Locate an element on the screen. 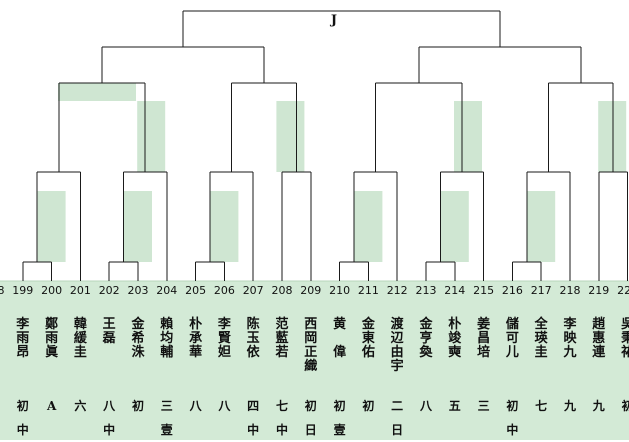 This screenshot has height=442, width=629. player-rank: 初壹 is located at coordinates (339, 418).